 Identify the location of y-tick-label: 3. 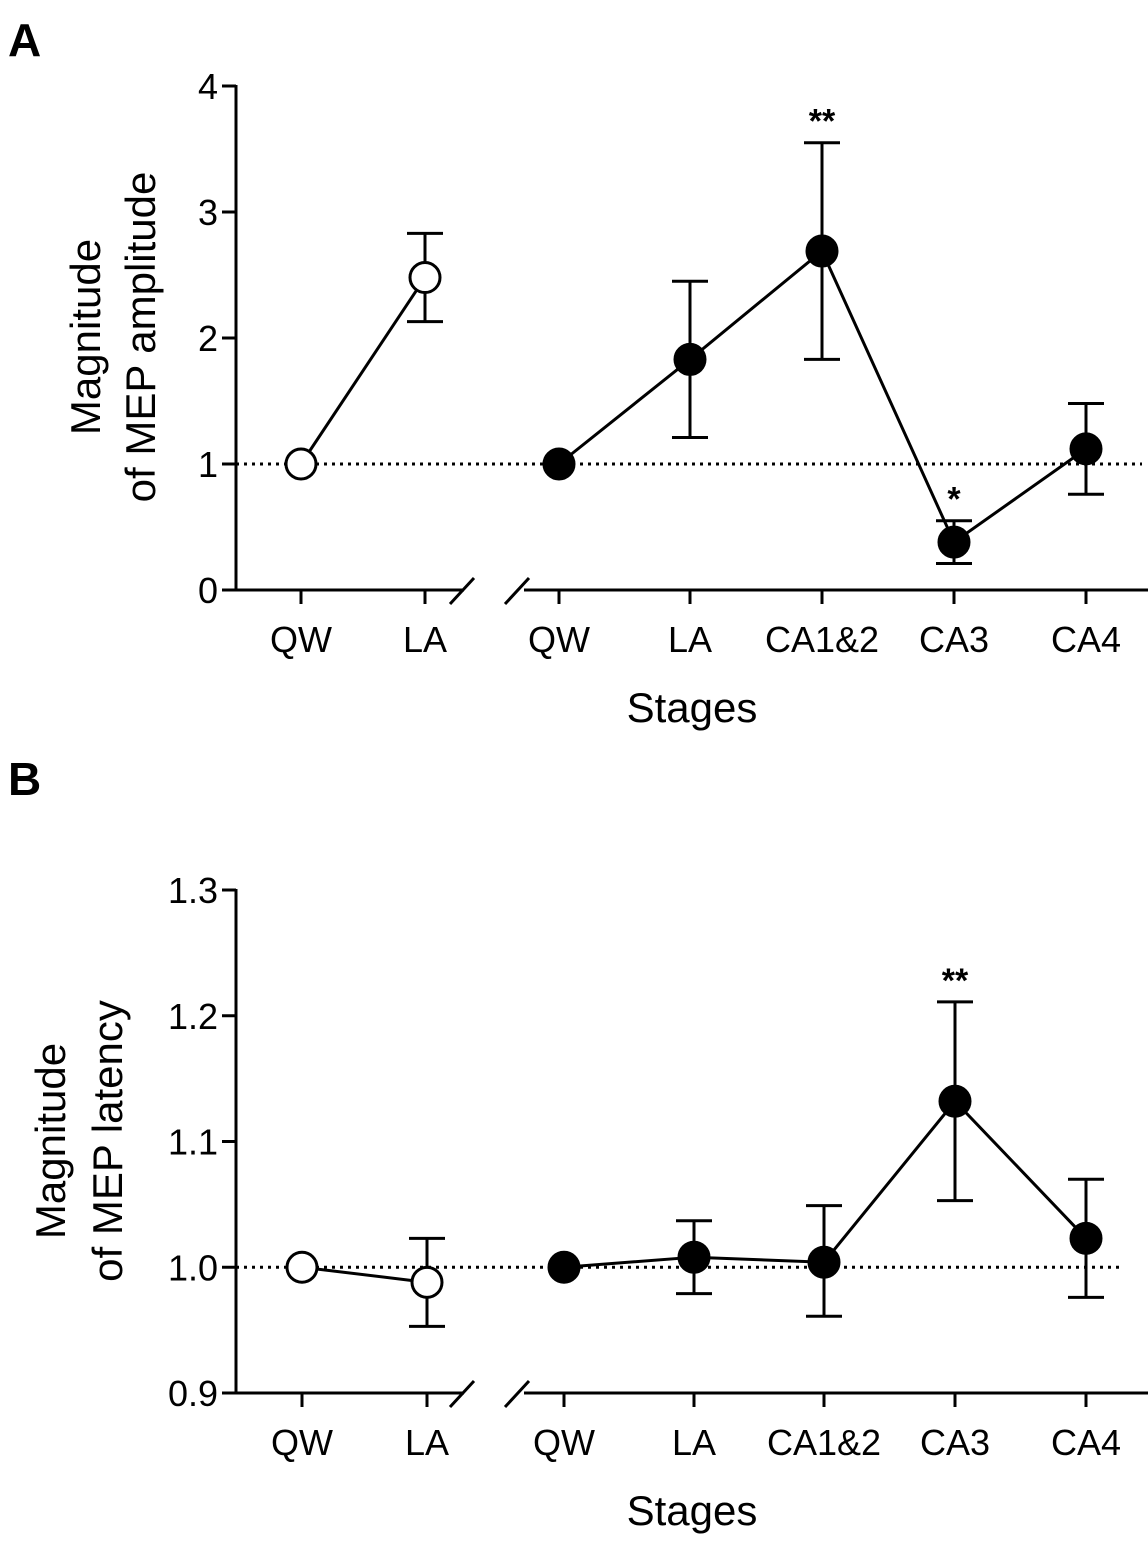
(208, 212).